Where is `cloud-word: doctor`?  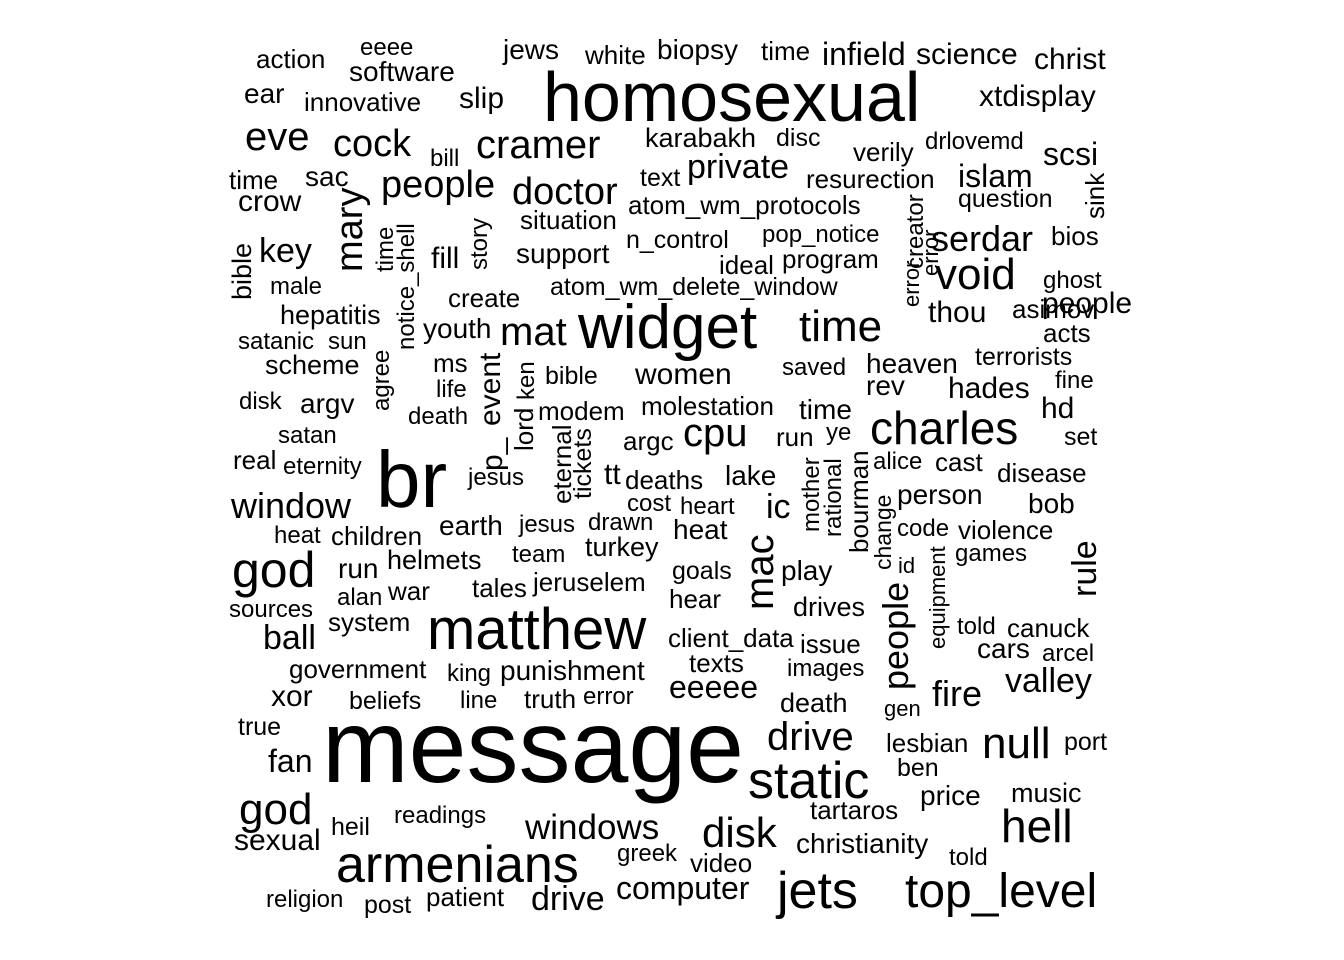
cloud-word: doctor is located at coordinates (565, 192).